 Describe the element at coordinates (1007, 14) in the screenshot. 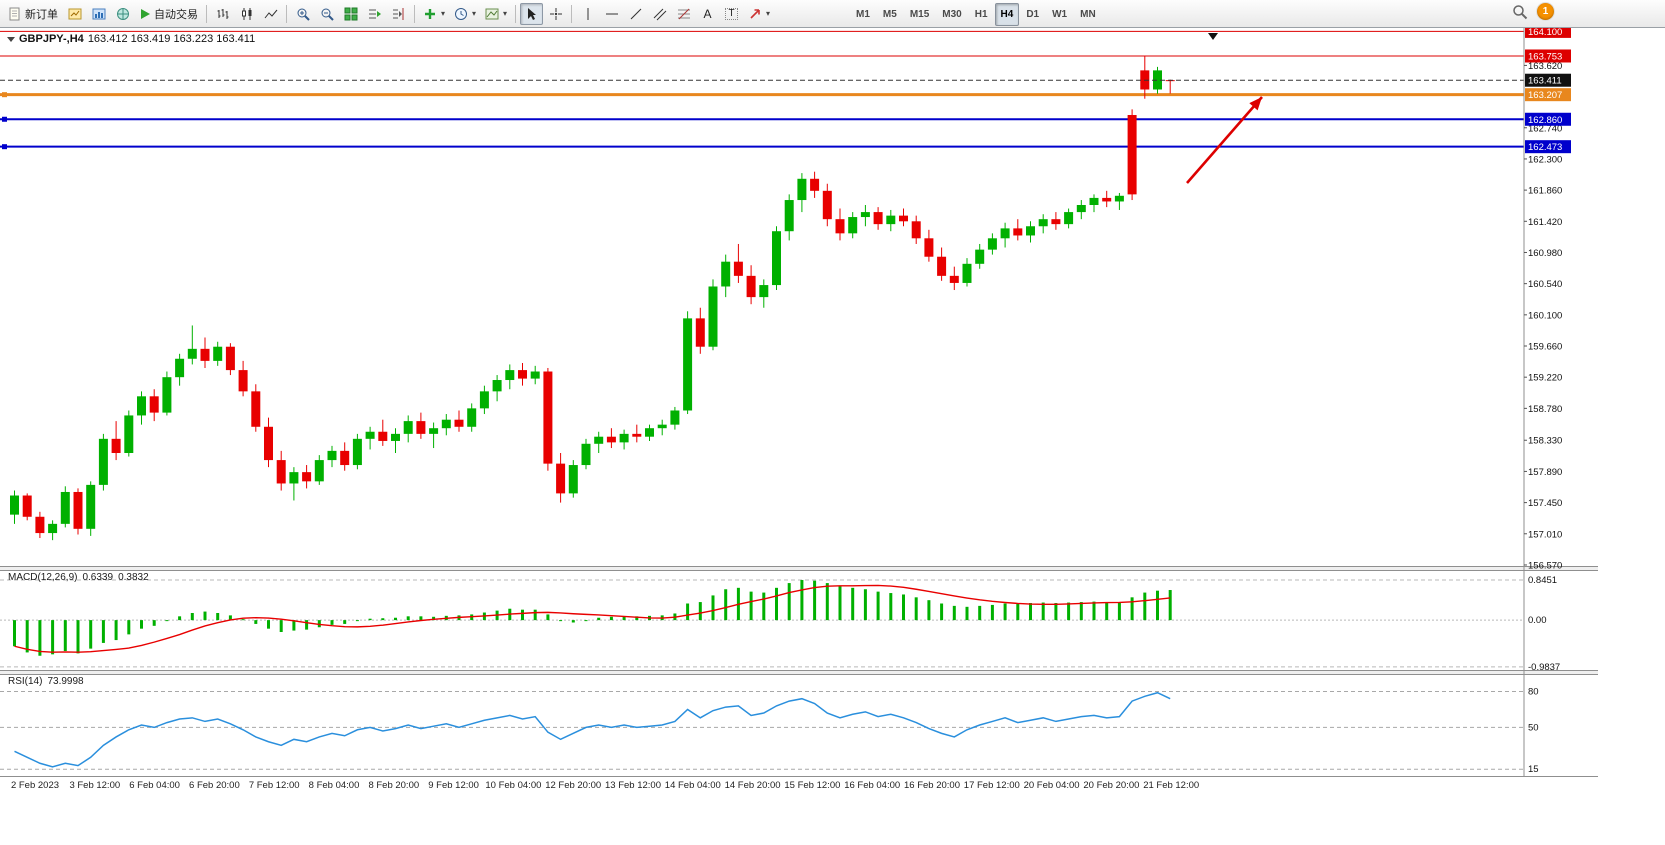

I see `timeframe-button-h4: H4` at that location.